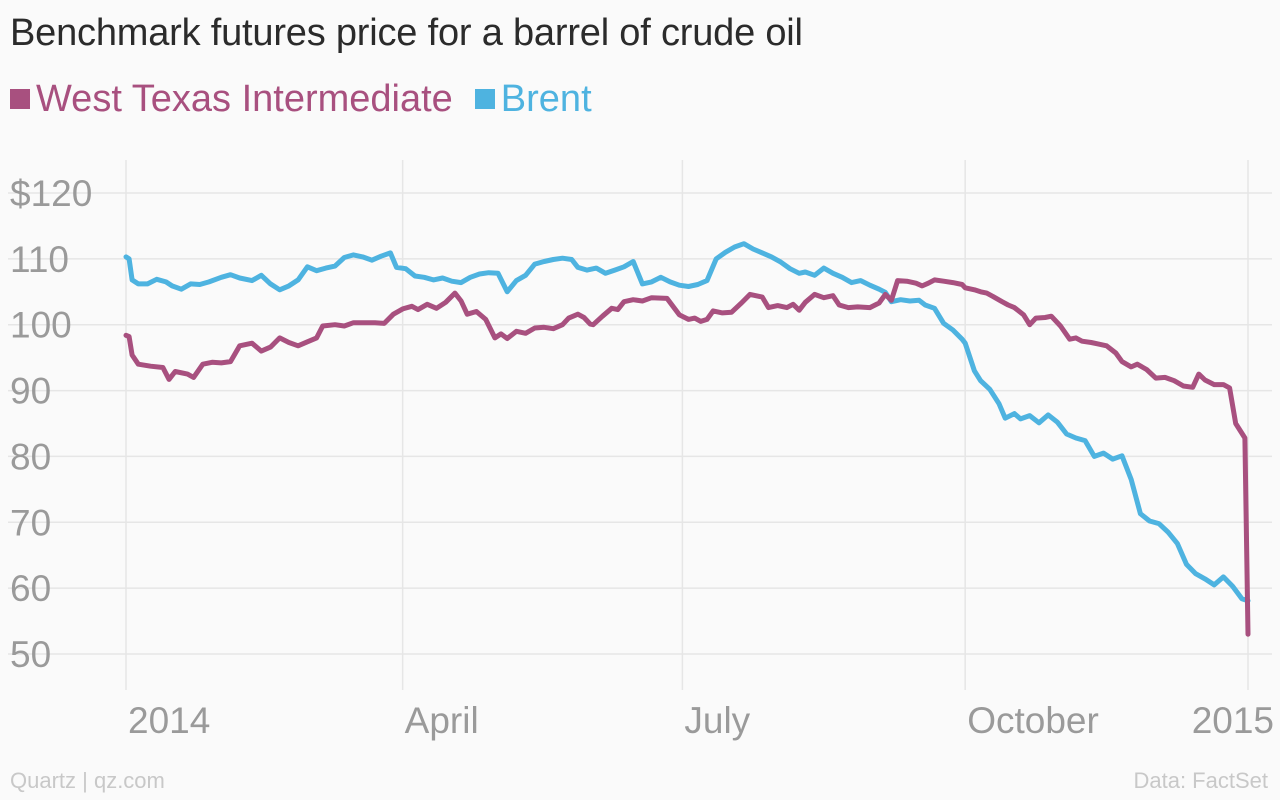 The width and height of the screenshot is (1280, 800). What do you see at coordinates (20, 99) in the screenshot?
I see `legend-swatch-wti` at bounding box center [20, 99].